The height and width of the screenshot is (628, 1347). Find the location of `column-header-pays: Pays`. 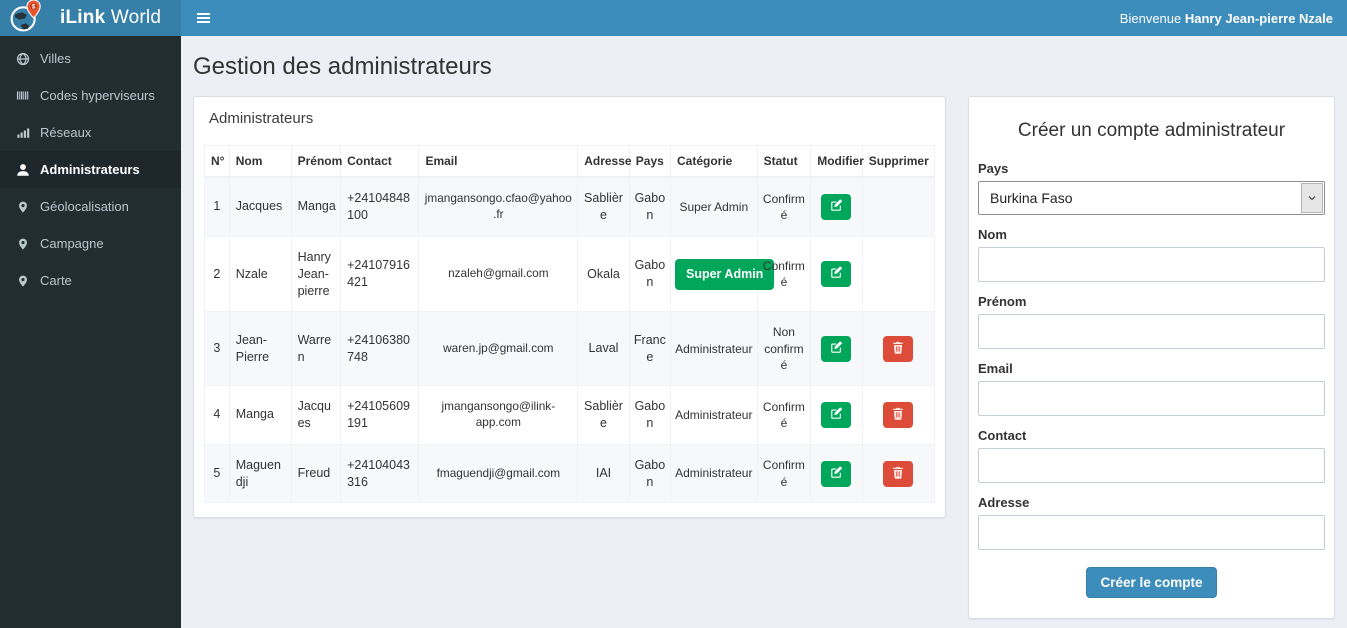

column-header-pays: Pays is located at coordinates (650, 161).